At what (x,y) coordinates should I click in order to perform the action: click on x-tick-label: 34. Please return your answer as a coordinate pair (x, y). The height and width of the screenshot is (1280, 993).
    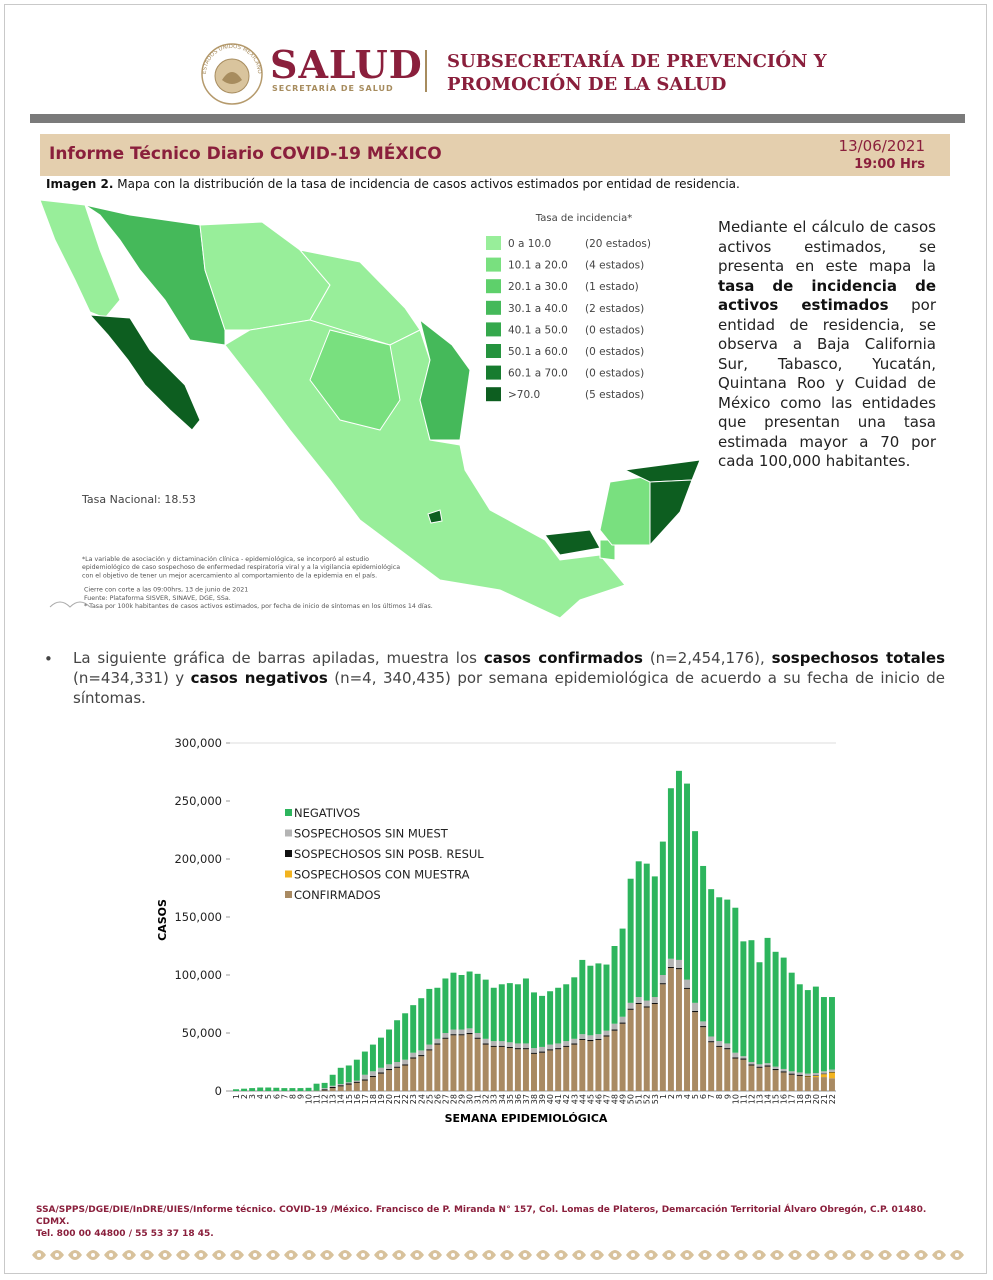
    Looking at the image, I should click on (502, 1099).